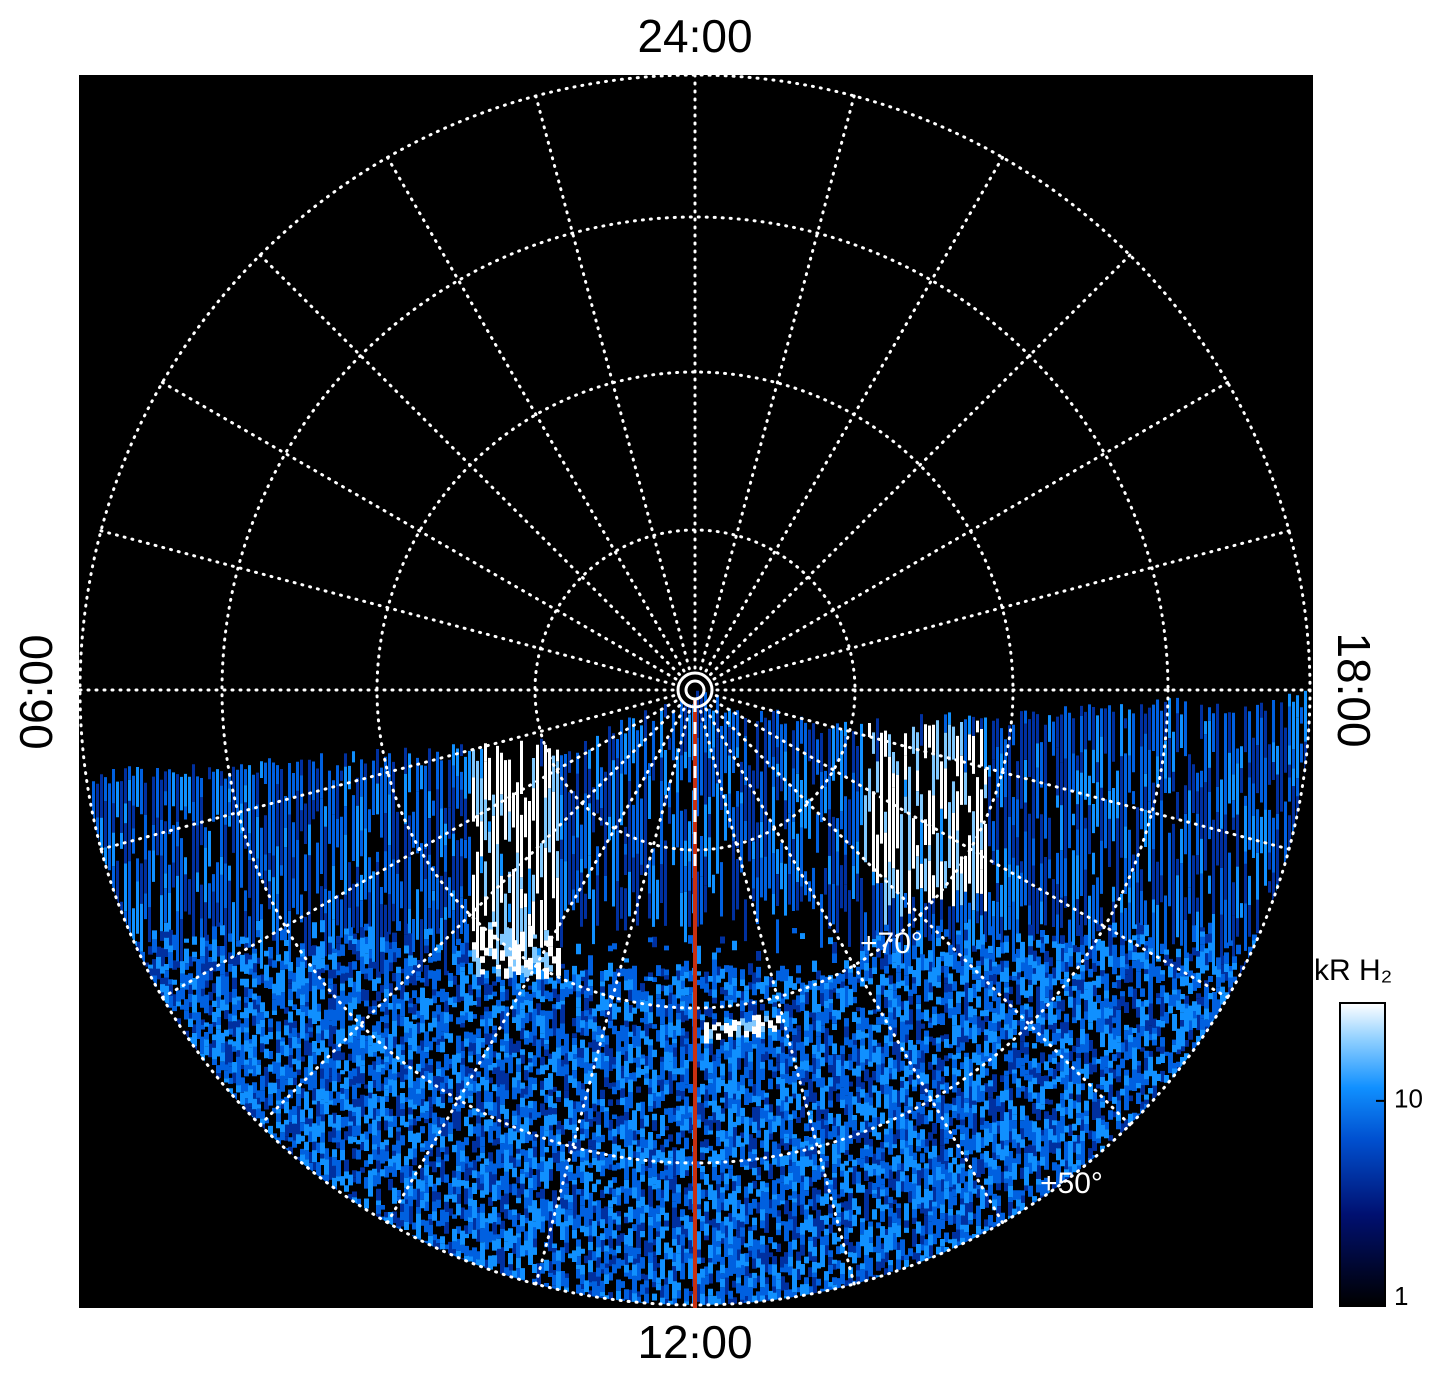 The height and width of the screenshot is (1389, 1447). I want to click on pole-marker, so click(695, 690).